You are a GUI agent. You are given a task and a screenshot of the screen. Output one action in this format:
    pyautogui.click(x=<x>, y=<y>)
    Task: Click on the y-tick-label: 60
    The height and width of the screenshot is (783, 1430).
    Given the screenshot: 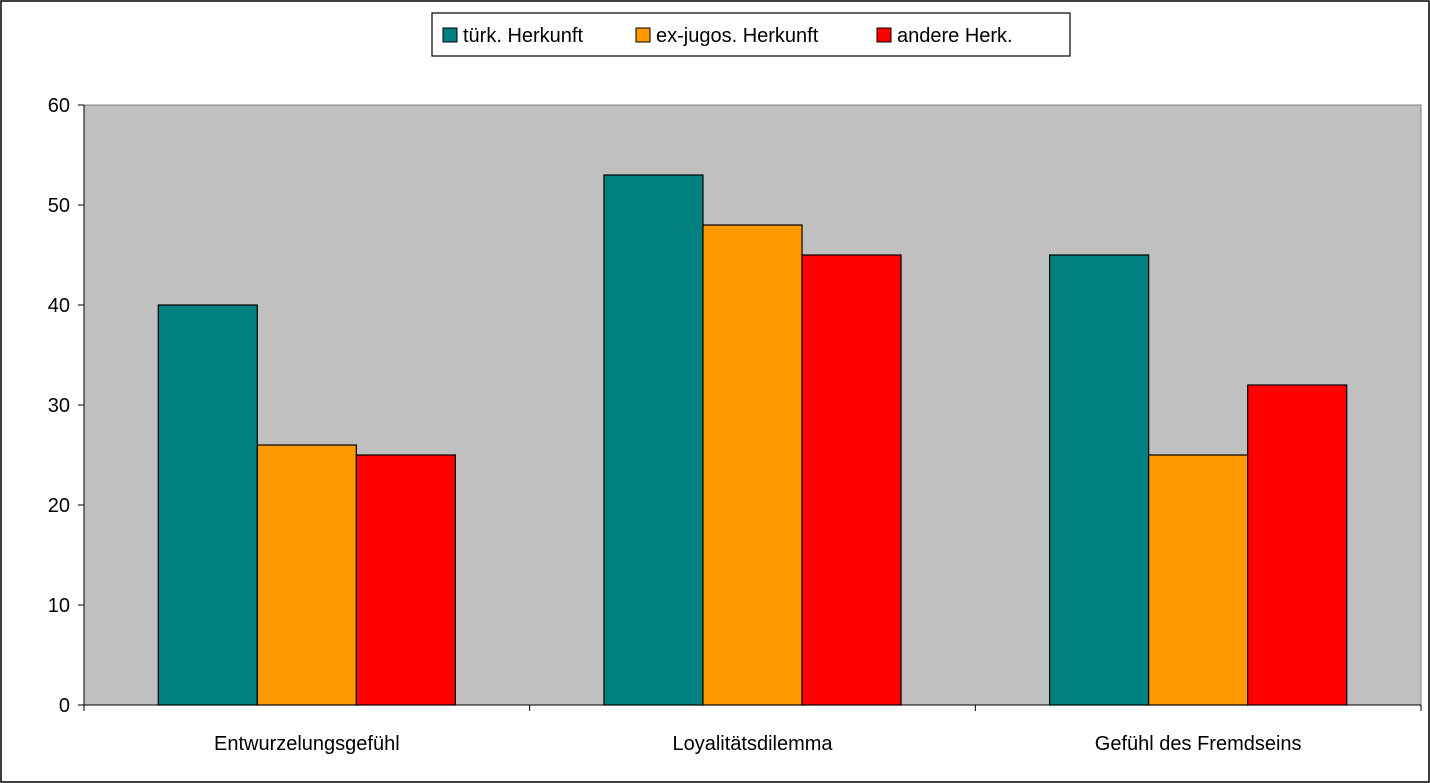 What is the action you would take?
    pyautogui.click(x=59, y=106)
    